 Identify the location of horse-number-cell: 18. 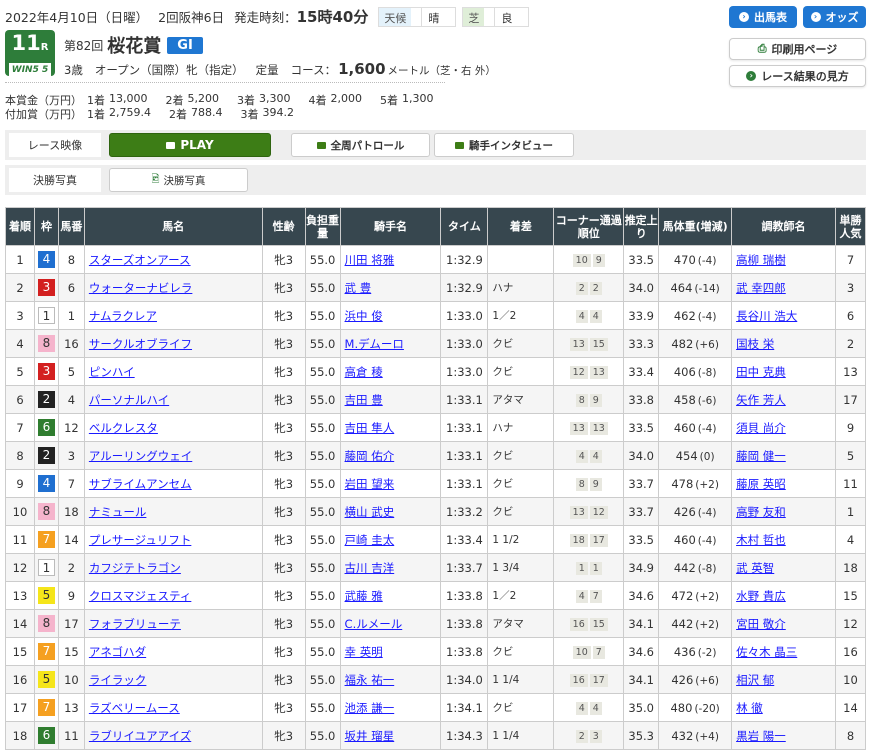
(71, 511).